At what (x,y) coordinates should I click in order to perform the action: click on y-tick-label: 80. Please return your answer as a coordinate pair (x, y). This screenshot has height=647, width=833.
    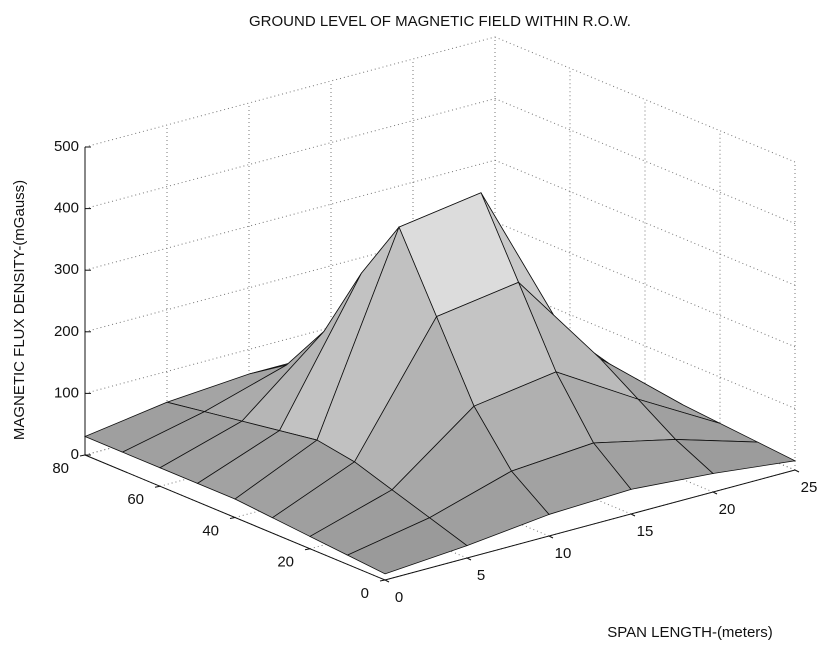
    Looking at the image, I should click on (60, 468).